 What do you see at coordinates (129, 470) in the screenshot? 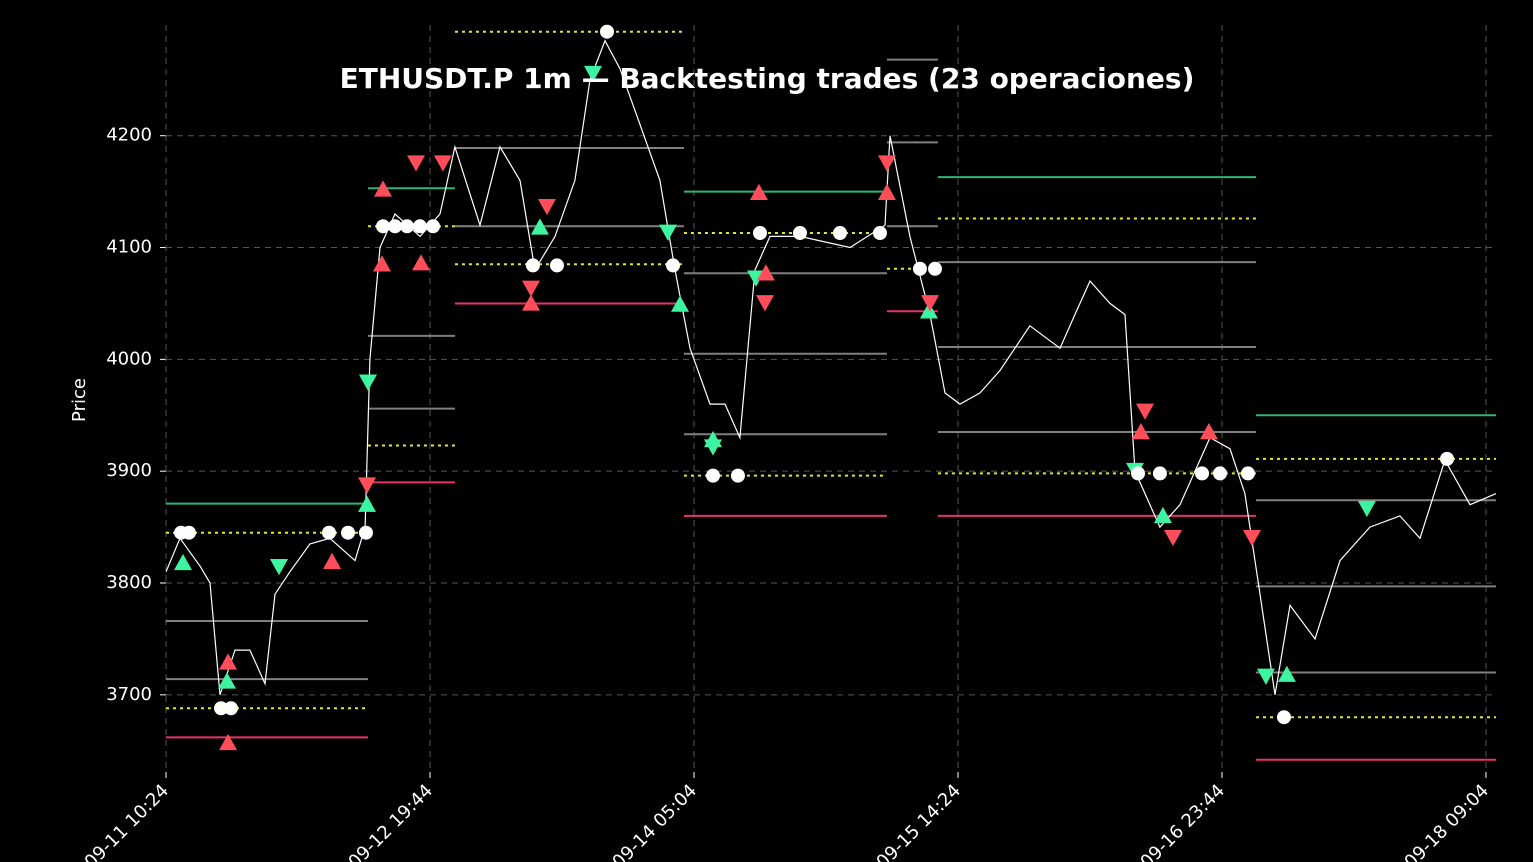
I see `y-tick-label: 3900` at bounding box center [129, 470].